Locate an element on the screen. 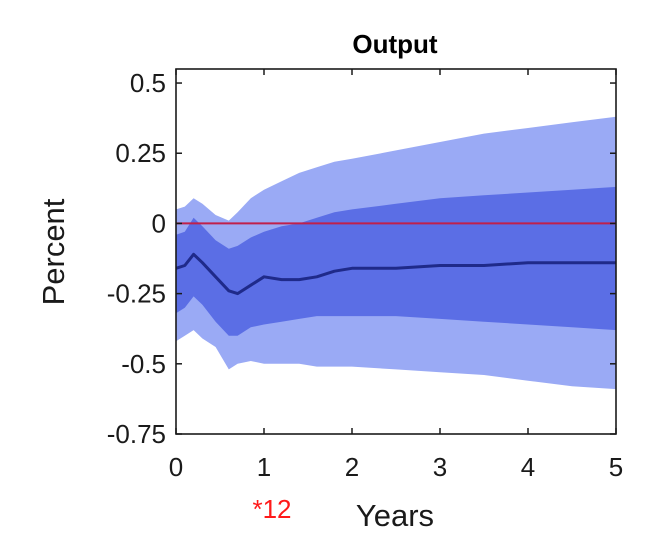 This screenshot has height=541, width=660. x-tick-label: 4 is located at coordinates (528, 467).